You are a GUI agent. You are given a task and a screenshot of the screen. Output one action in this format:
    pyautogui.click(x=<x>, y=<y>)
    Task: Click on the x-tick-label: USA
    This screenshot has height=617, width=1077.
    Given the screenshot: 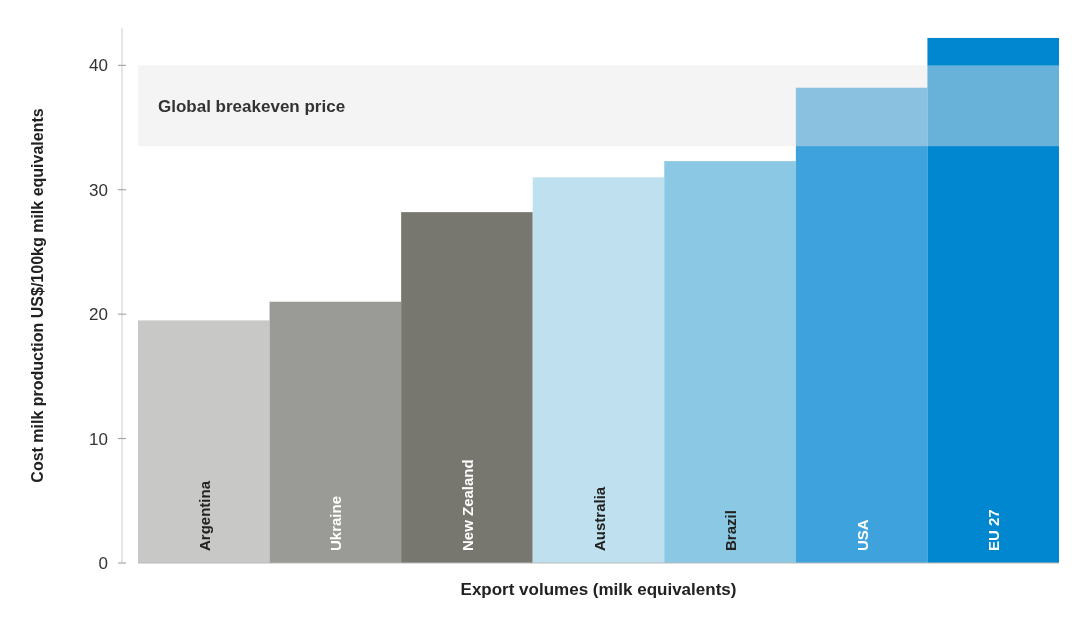 What is the action you would take?
    pyautogui.click(x=862, y=535)
    